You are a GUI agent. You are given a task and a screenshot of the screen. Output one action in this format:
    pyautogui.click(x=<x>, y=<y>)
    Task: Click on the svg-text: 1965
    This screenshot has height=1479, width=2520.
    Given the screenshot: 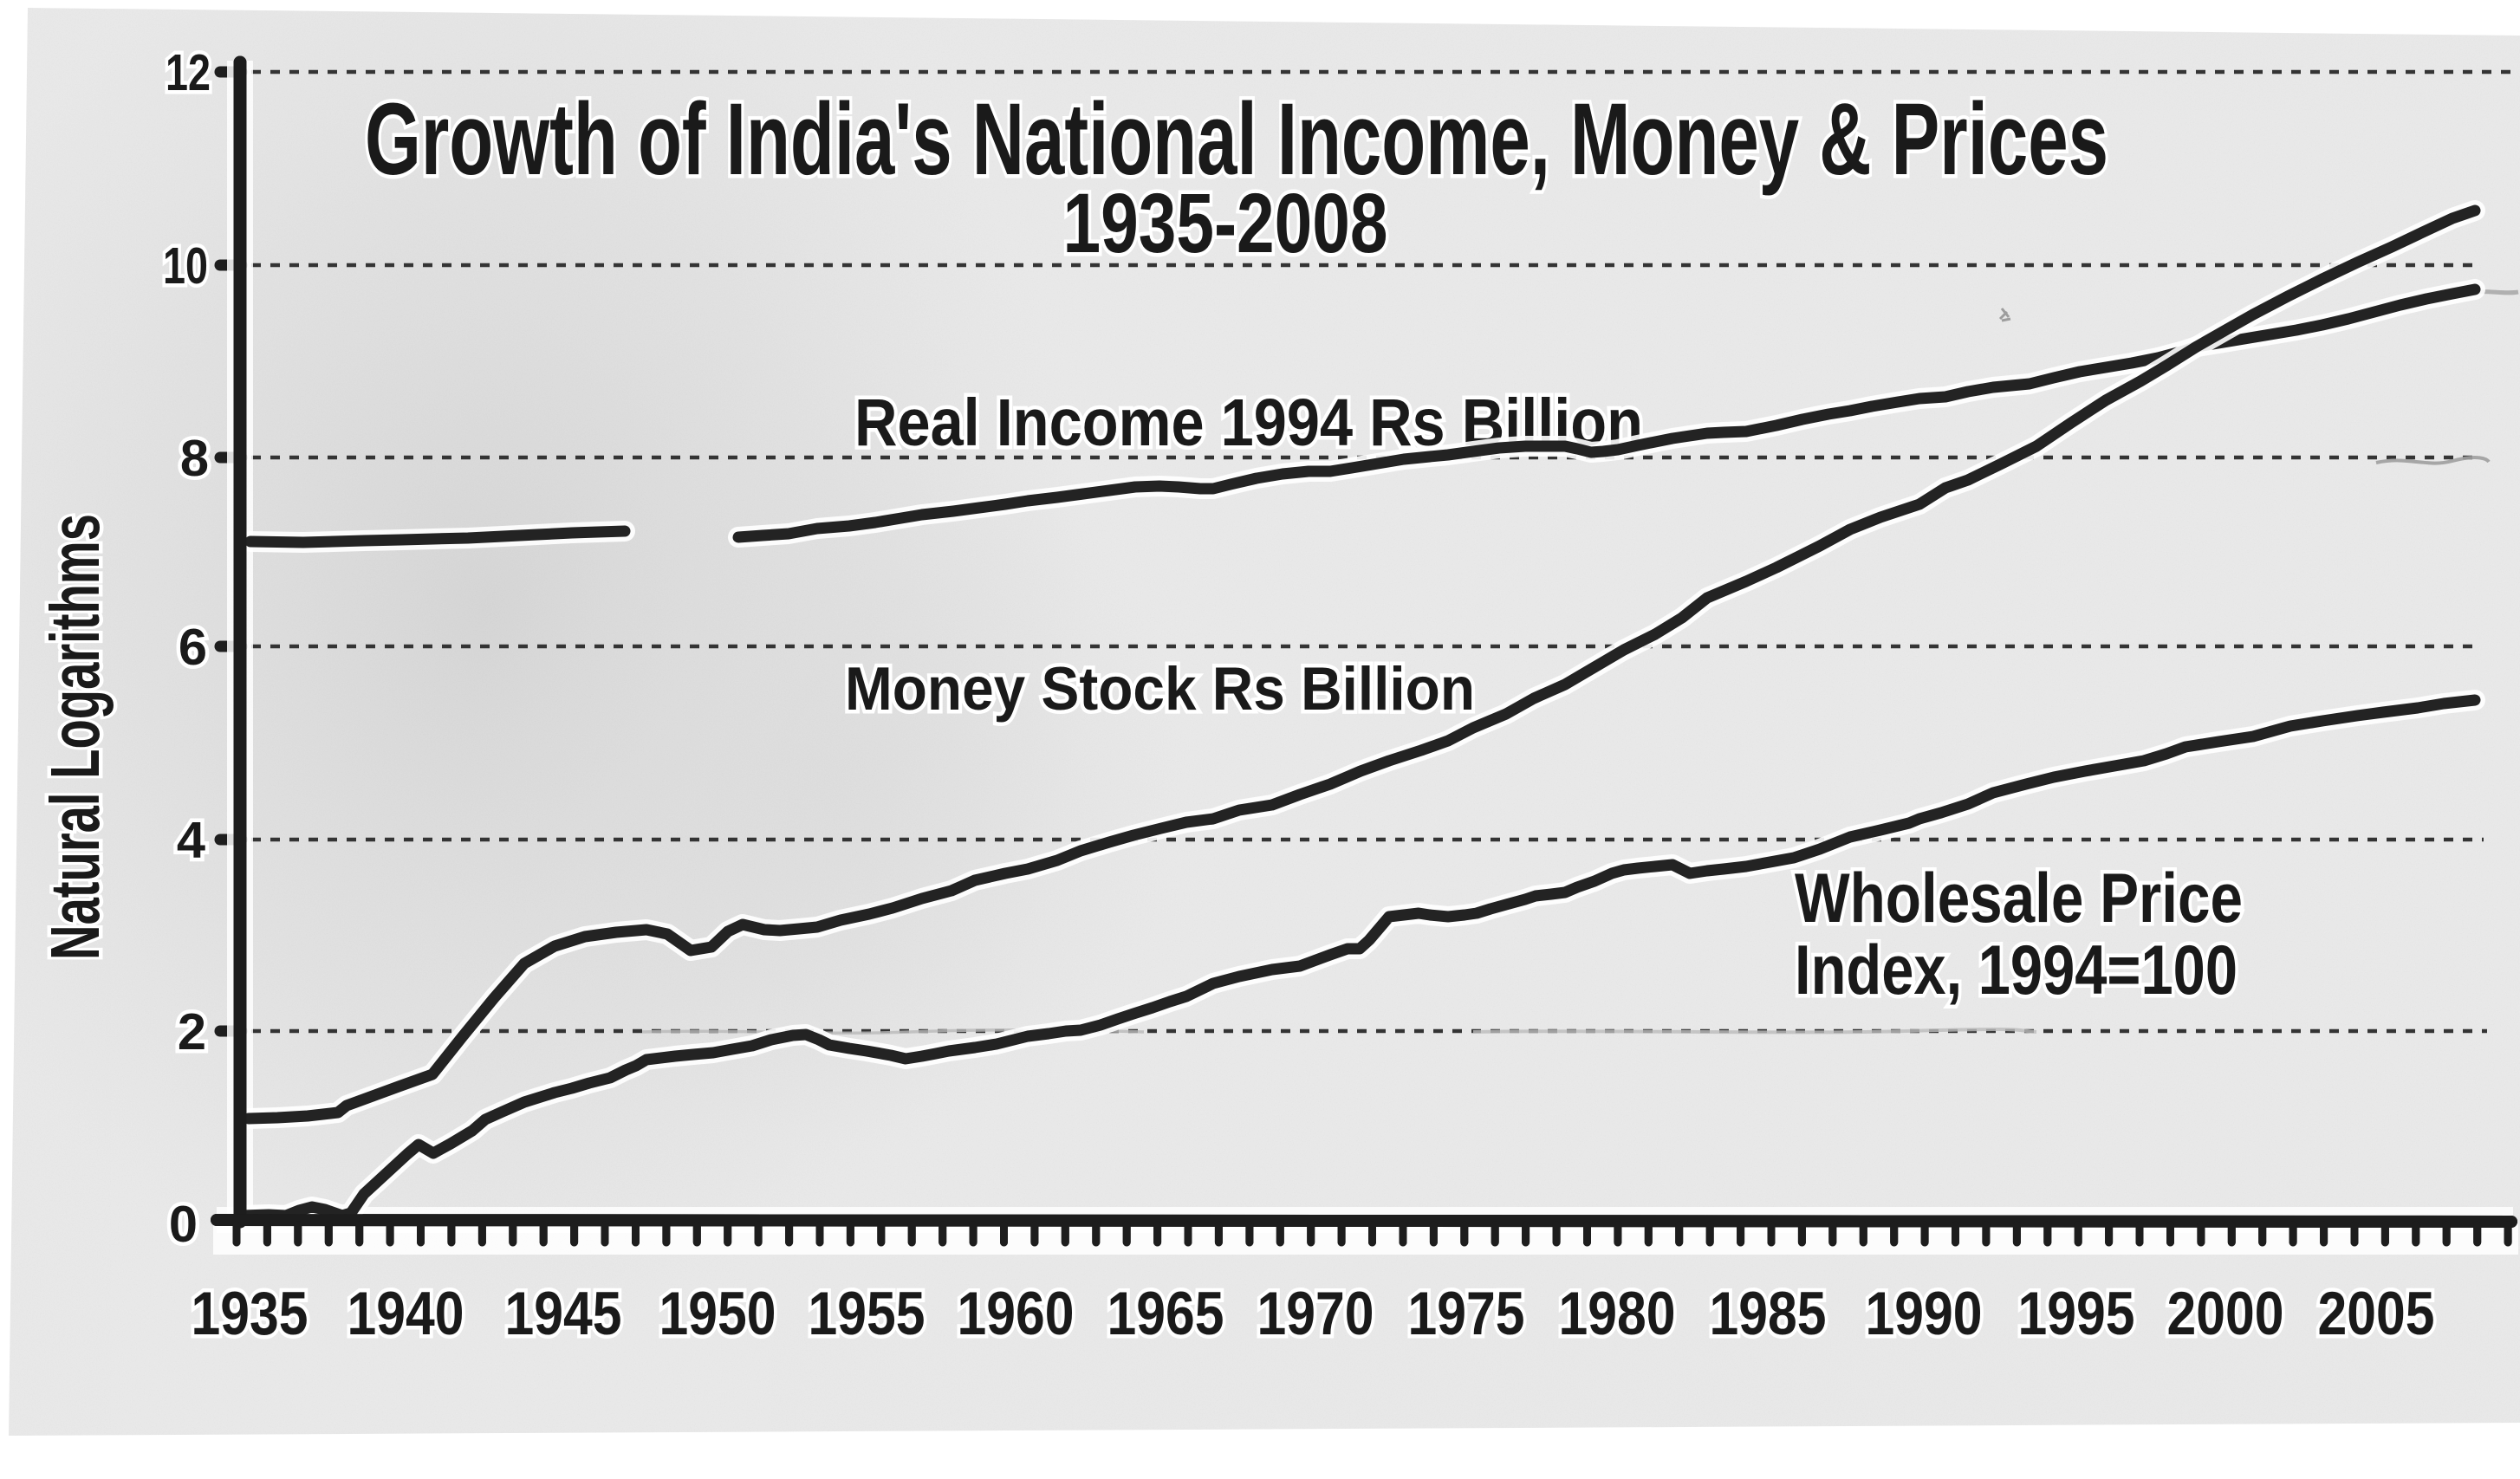 What is the action you would take?
    pyautogui.click(x=1165, y=1314)
    